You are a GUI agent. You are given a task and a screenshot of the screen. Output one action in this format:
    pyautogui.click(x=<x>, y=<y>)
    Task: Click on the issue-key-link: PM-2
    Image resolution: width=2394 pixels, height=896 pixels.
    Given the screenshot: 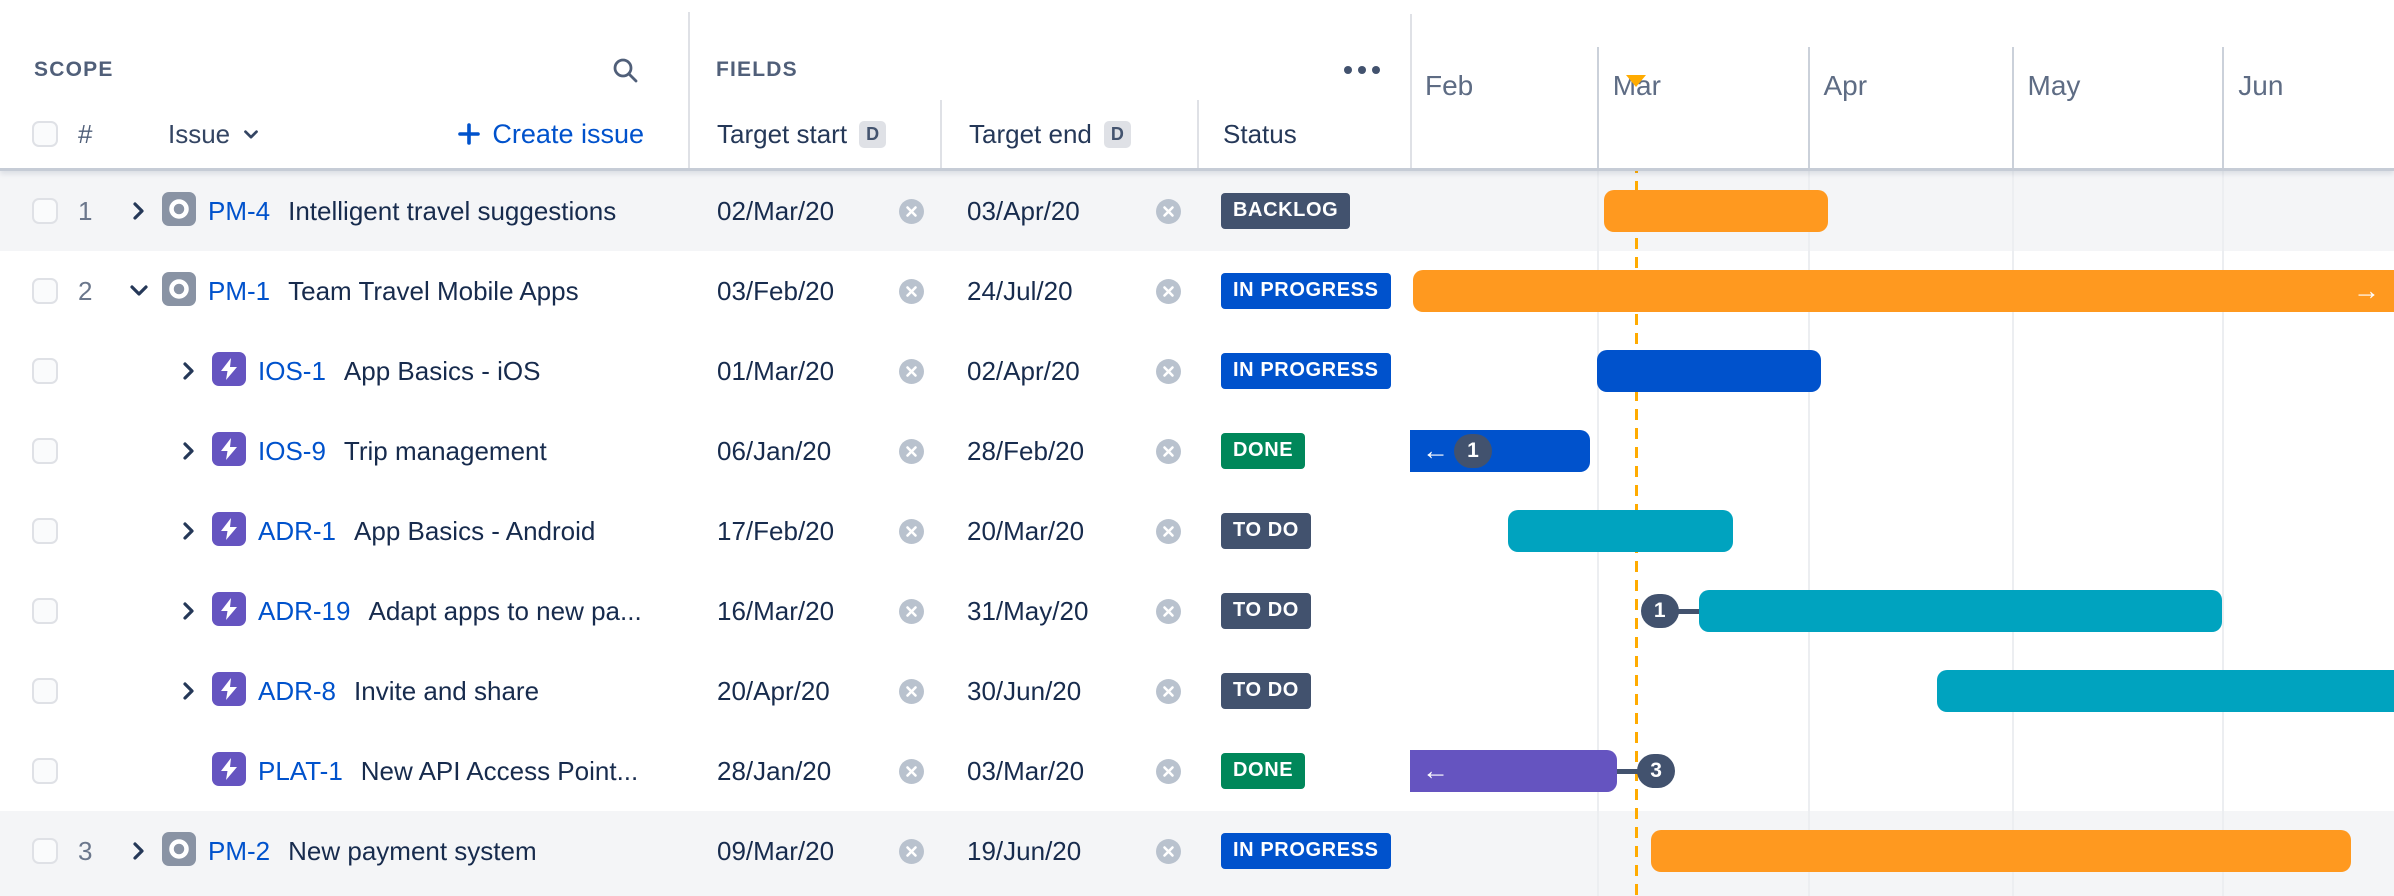 What is the action you would take?
    pyautogui.click(x=239, y=850)
    